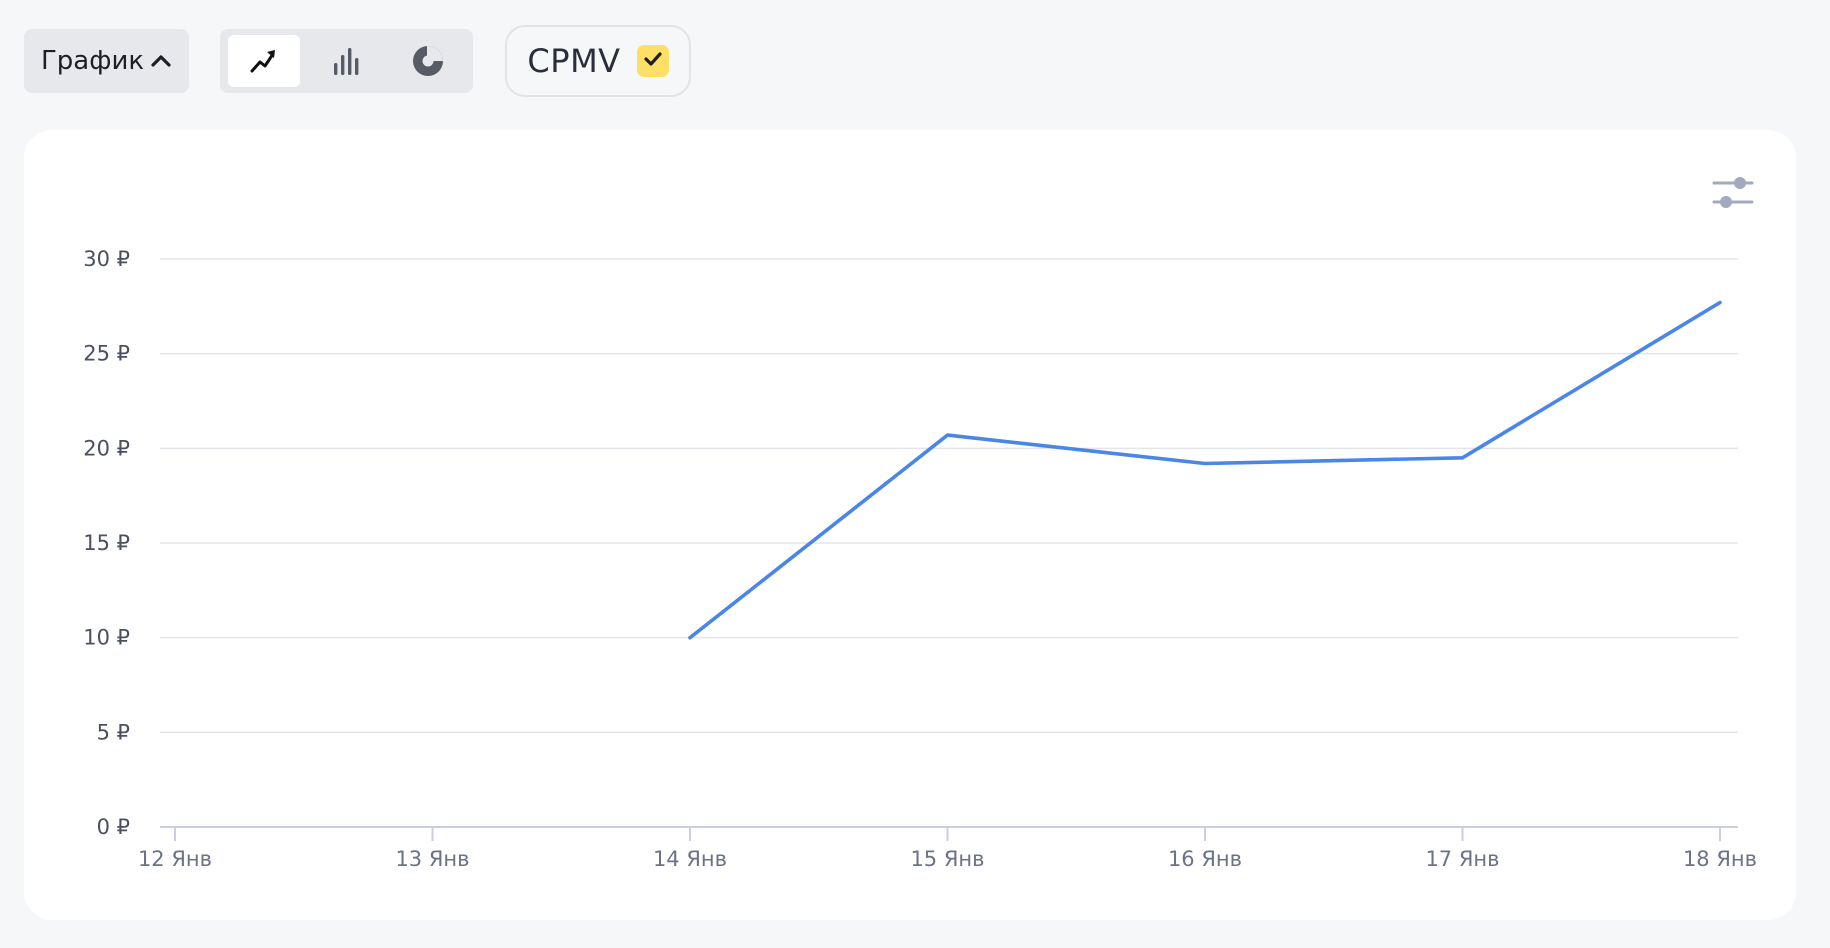 Image resolution: width=1830 pixels, height=948 pixels. I want to click on view-dropdown-label: График, so click(92, 61).